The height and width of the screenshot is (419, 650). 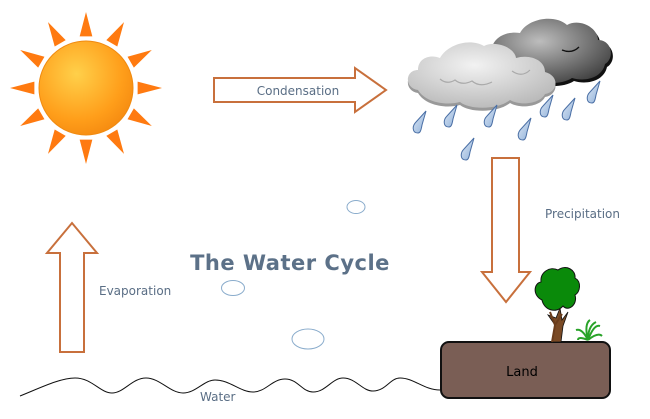 I want to click on precipitation-label: Precipitation, so click(x=582, y=214).